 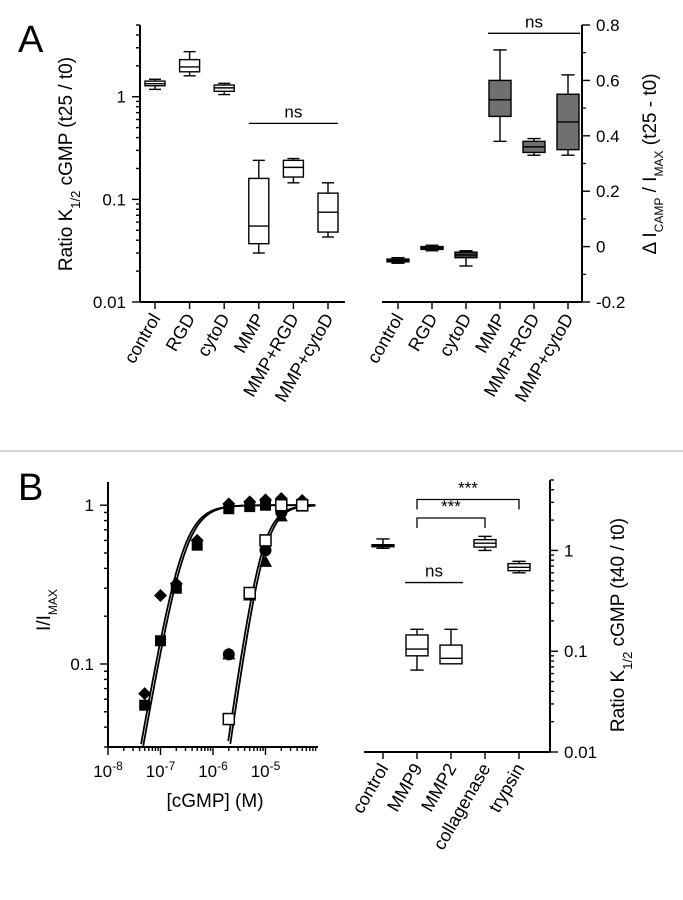 I want to click on y-tick-label: 0.8, so click(x=608, y=25).